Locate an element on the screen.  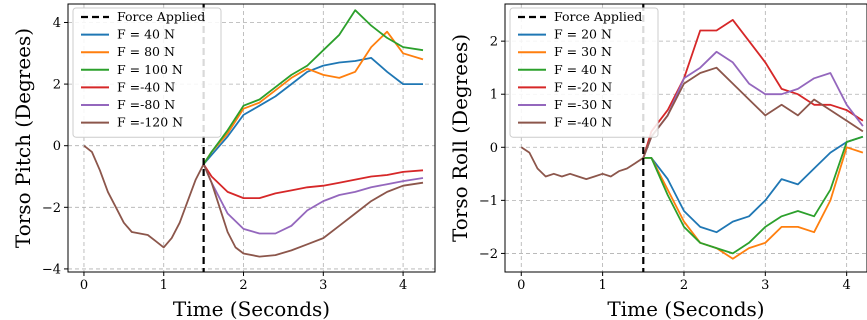
legend-label: F =-30 N is located at coordinates (583, 104).